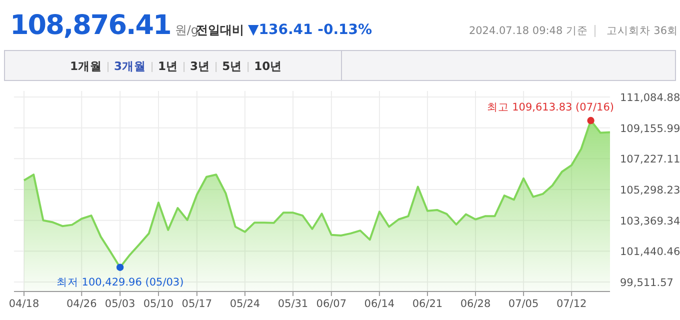 This screenshot has height=320, width=680. I want to click on y-tick-label: 109,155.99, so click(650, 128).